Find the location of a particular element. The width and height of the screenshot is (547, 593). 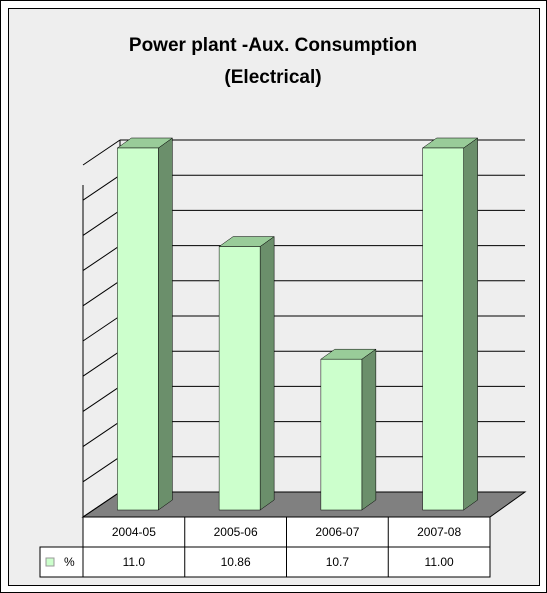

chart-title: (Electrical) is located at coordinates (272, 77).